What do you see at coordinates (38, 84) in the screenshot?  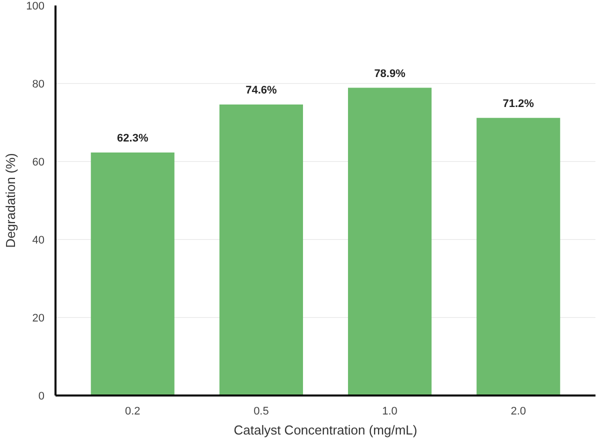 I see `y-tick-label: 80` at bounding box center [38, 84].